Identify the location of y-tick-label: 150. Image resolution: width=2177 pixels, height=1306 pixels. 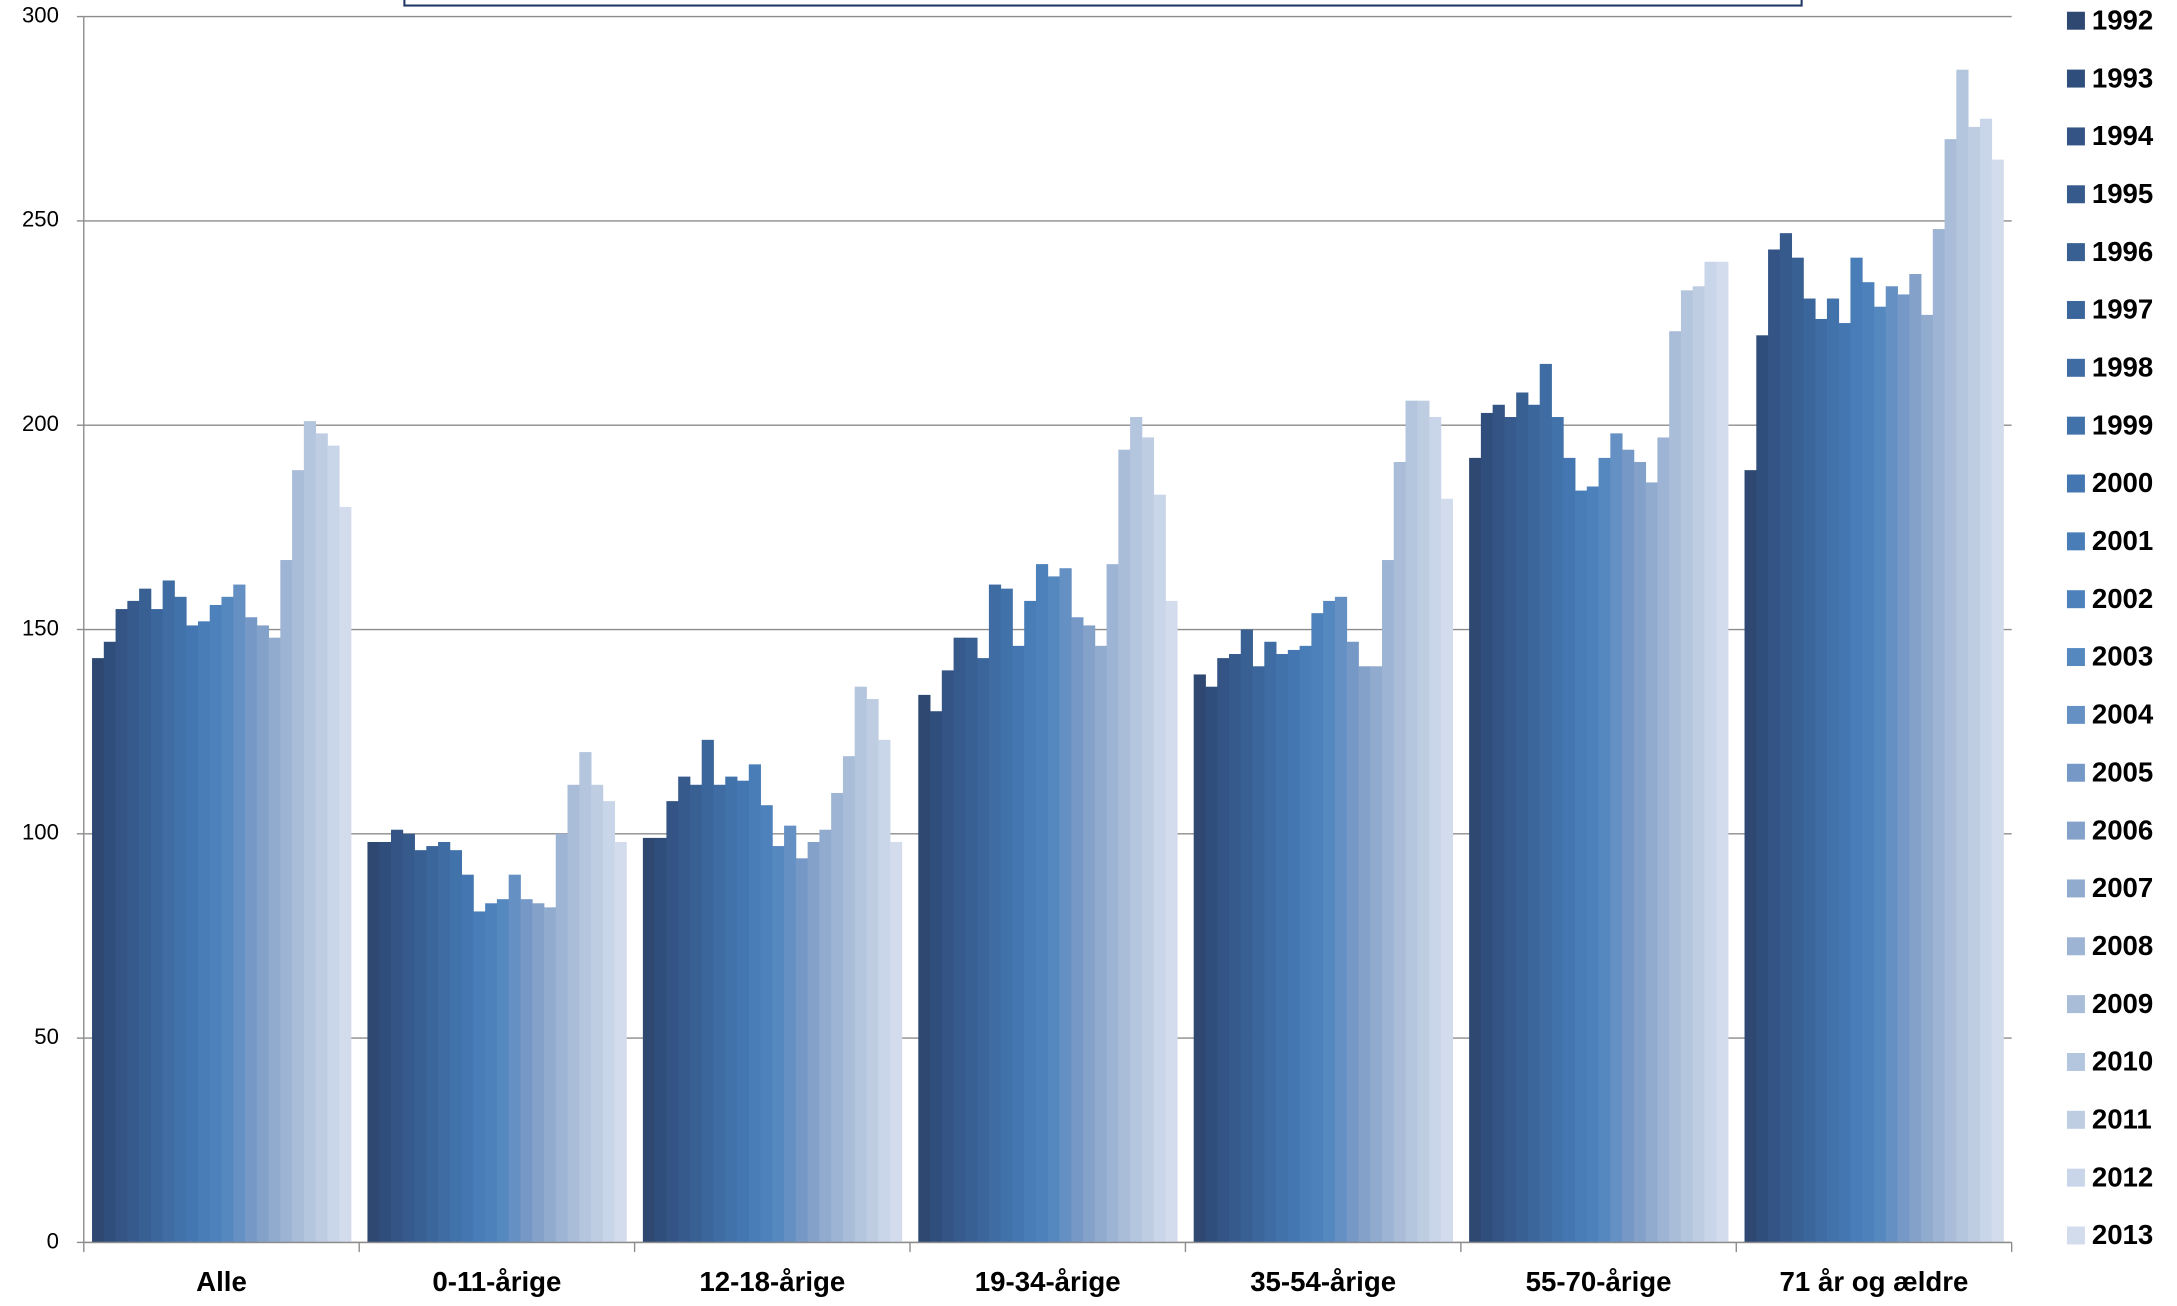
(40, 627).